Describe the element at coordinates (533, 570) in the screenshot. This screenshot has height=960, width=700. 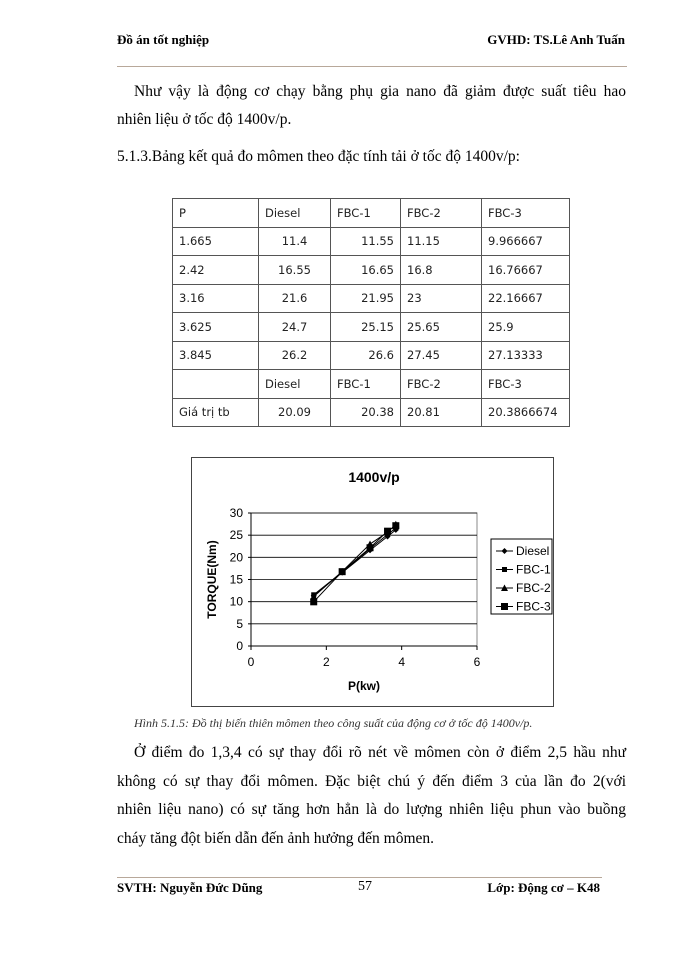
I see `legend-label: FBC-1` at that location.